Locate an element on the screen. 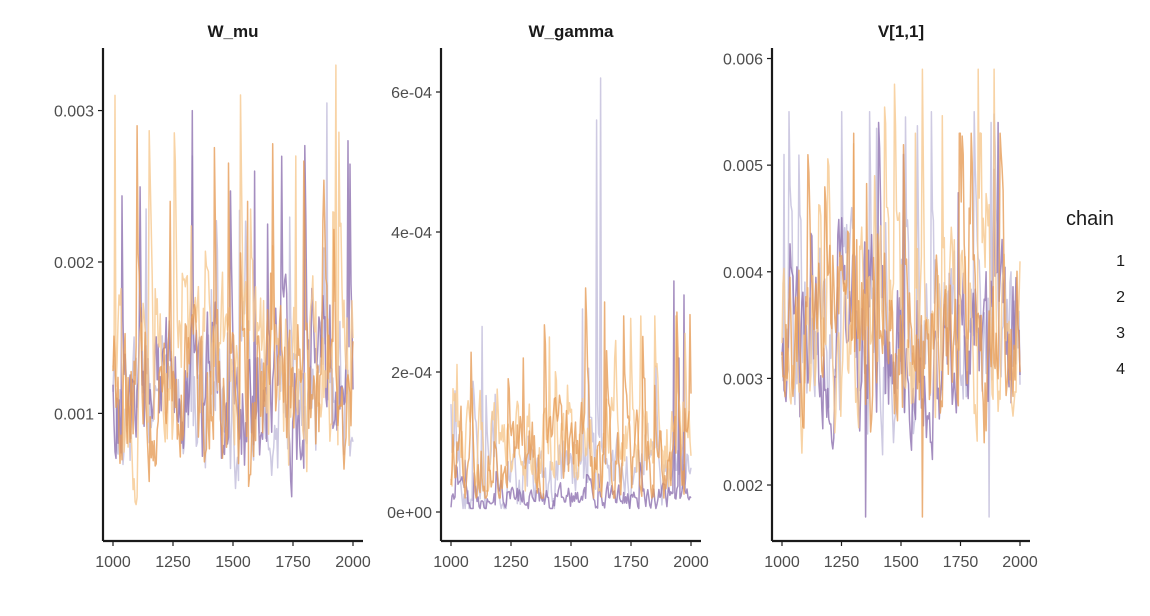 The image size is (1150, 616). legend-label-chain-4: 4 is located at coordinates (1120, 369).